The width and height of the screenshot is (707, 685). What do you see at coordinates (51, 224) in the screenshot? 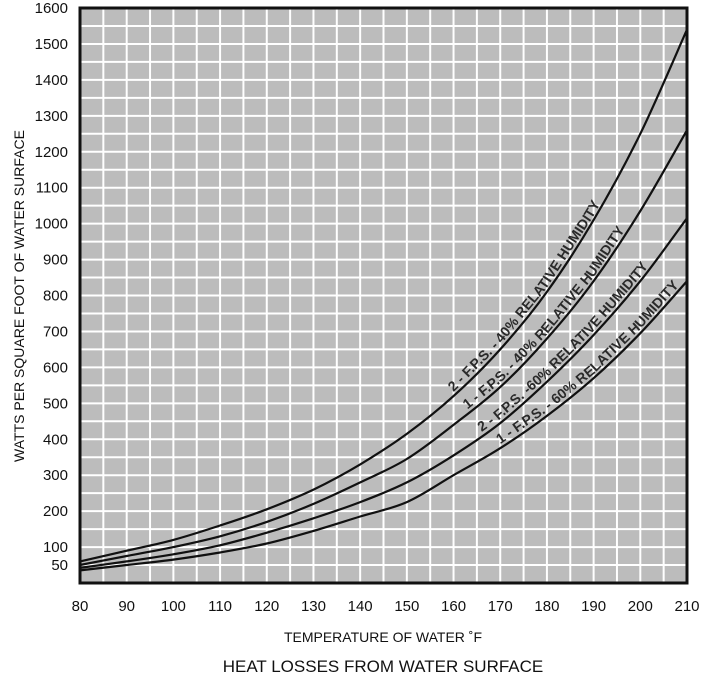
I see `y-tick-label: 1000` at bounding box center [51, 224].